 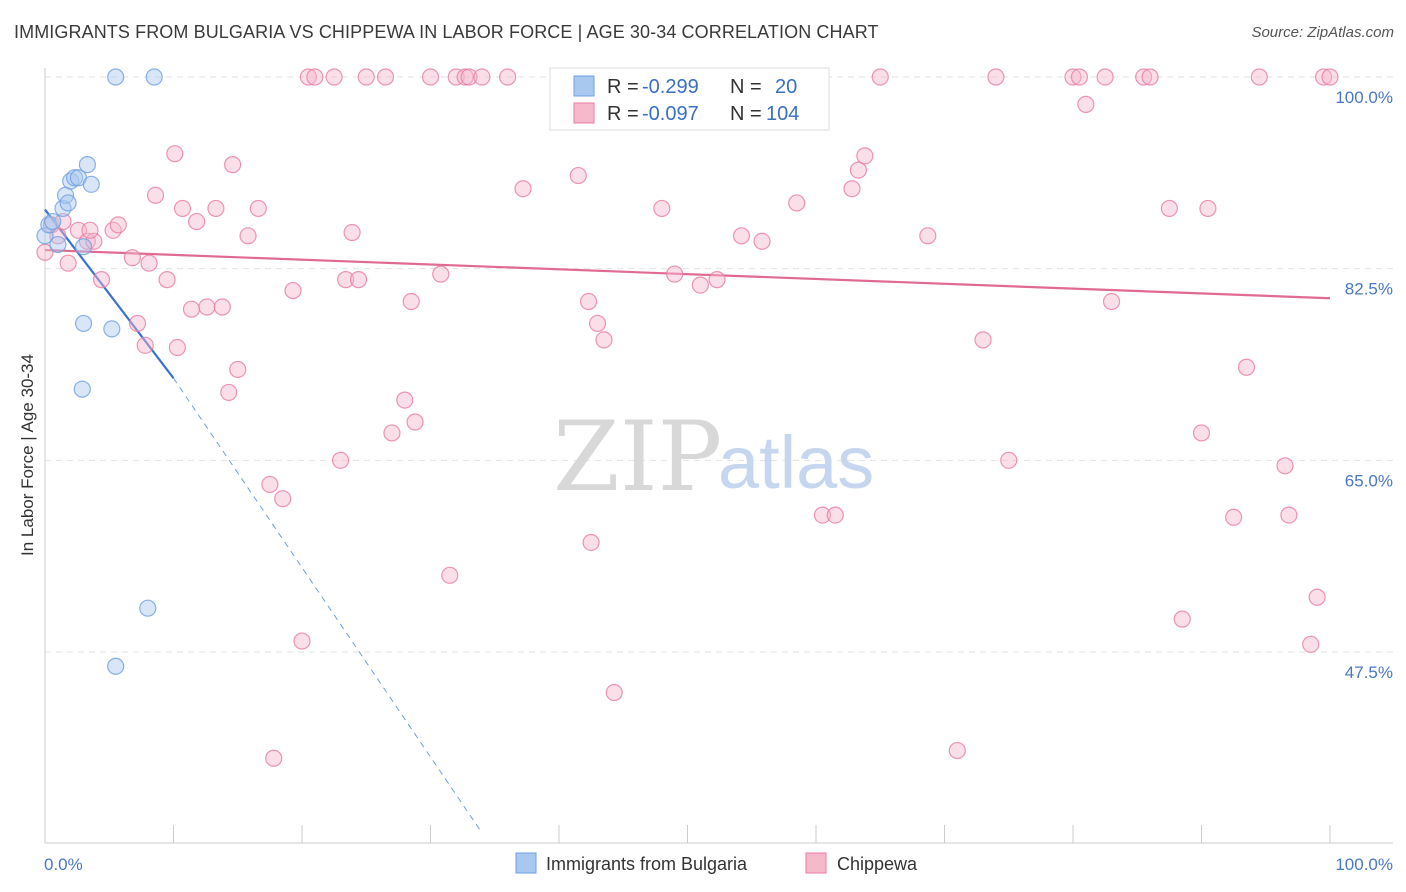 I want to click on watermark-zip: ZIP, so click(x=637, y=457).